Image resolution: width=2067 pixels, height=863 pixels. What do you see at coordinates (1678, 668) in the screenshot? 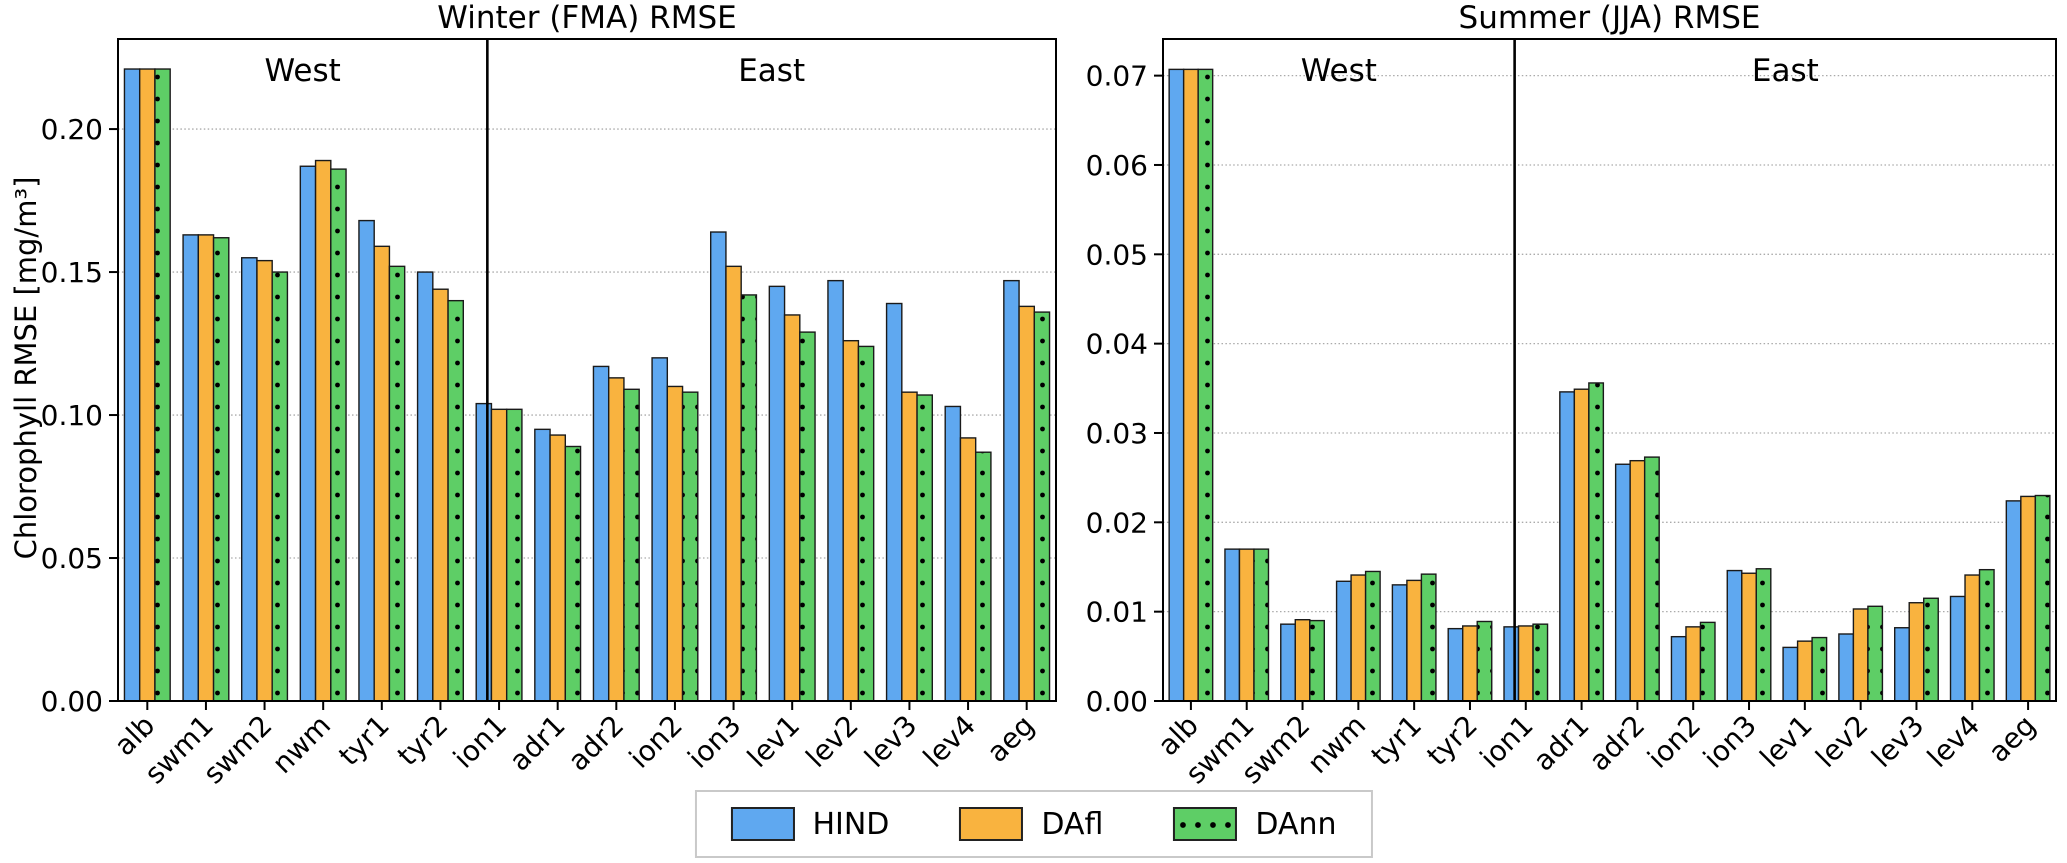
I see `bar-hind-ion2` at bounding box center [1678, 668].